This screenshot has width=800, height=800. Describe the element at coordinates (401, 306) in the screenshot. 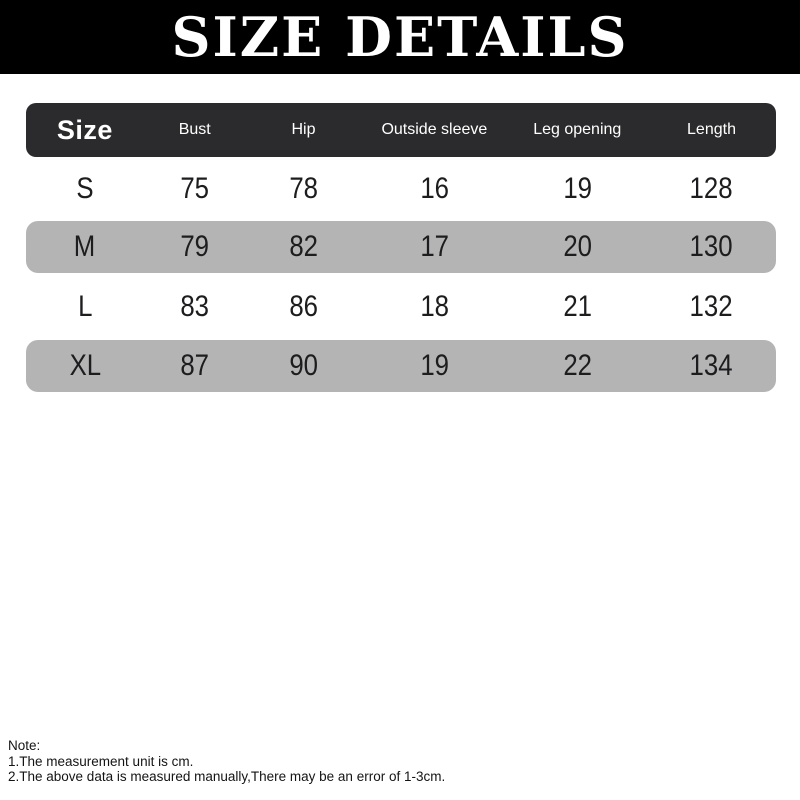

I see `table-row-l: L 83 86 18 21 132` at that location.